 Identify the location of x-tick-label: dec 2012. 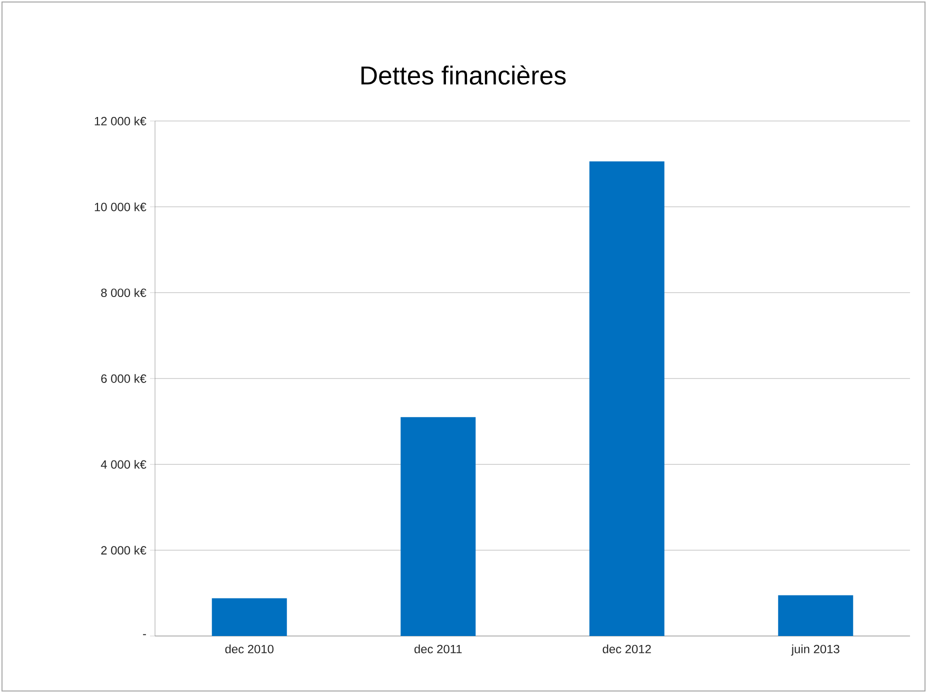
(626, 649).